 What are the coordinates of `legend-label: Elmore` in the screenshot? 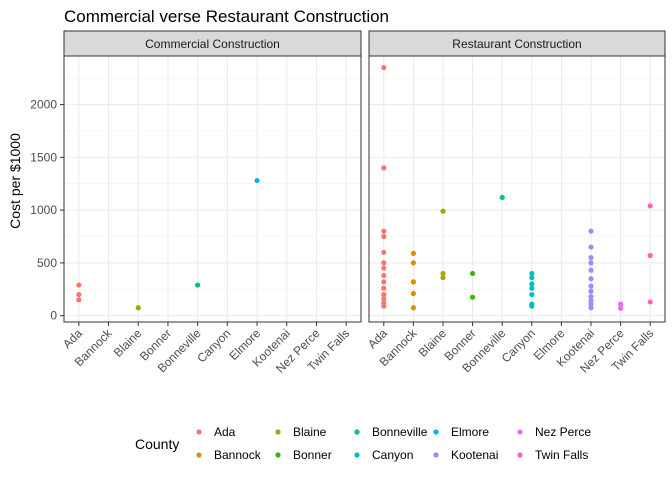 It's located at (470, 432).